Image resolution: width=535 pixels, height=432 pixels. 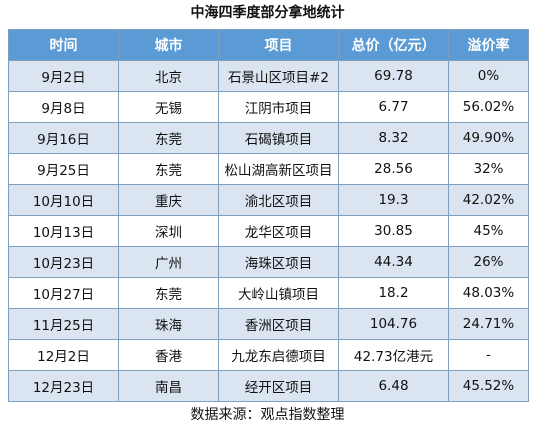 I want to click on header-total-price: 总价（亿元）, so click(x=393, y=45).